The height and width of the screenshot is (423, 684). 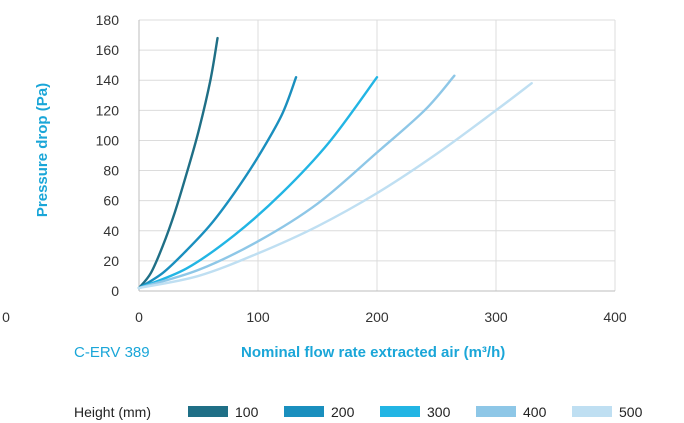 What do you see at coordinates (496, 317) in the screenshot?
I see `x-tick-label: 300` at bounding box center [496, 317].